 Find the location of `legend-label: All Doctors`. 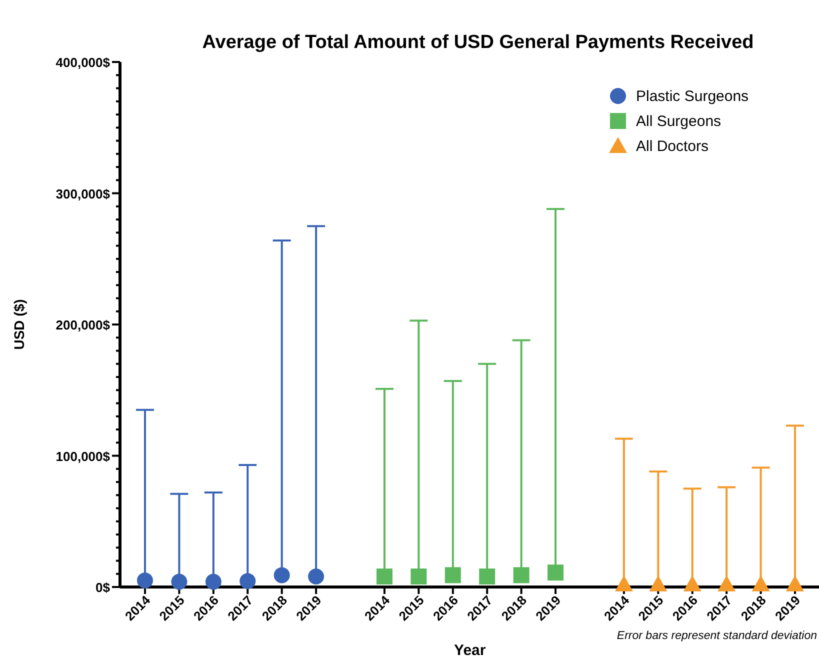

legend-label: All Doctors is located at coordinates (672, 146).